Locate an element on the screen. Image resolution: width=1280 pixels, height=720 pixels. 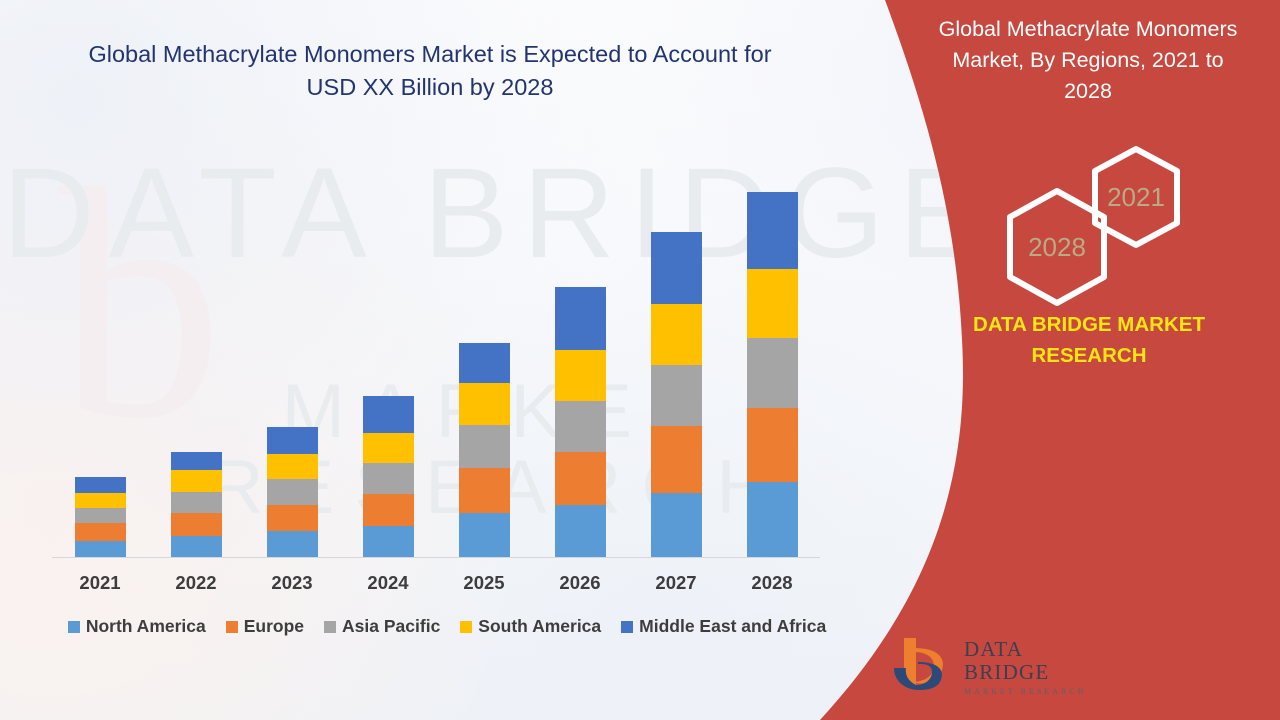
bar-2026 is located at coordinates (580, 422).